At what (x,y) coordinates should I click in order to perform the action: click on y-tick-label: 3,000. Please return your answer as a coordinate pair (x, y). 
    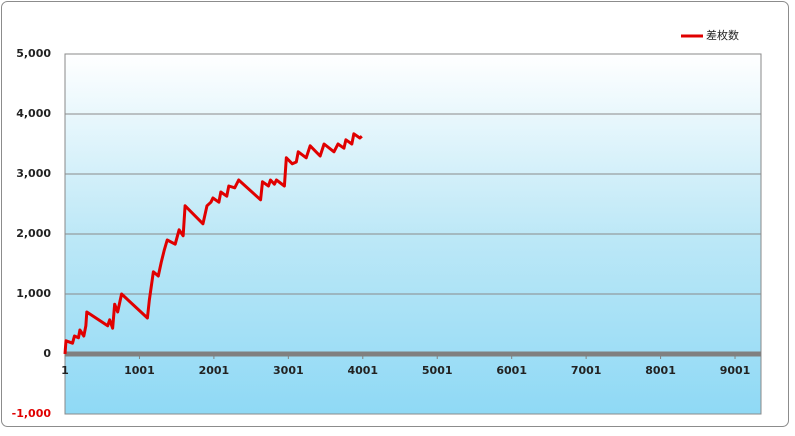
    Looking at the image, I should click on (33, 173).